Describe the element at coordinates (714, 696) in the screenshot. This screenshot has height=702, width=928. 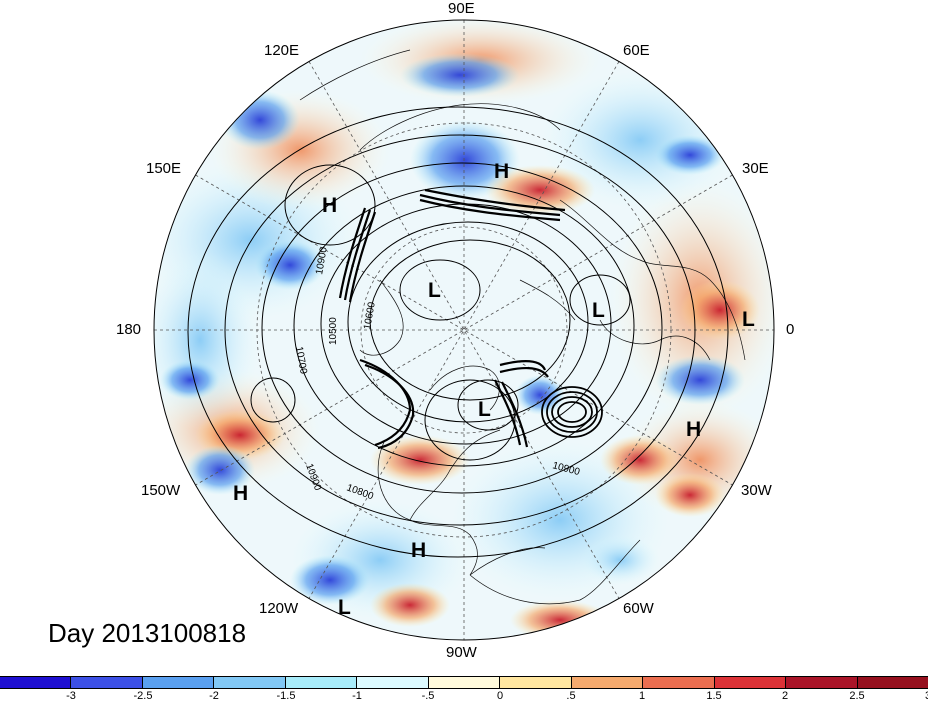
I see `colorbar-tick-label: 1.5` at that location.